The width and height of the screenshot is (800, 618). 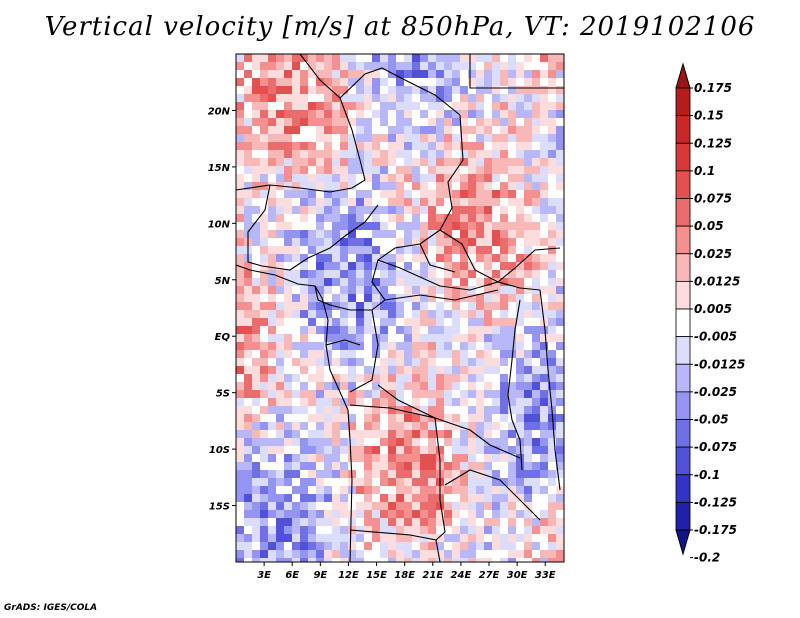 I want to click on colorbar-label: -0.0125, so click(x=719, y=364).